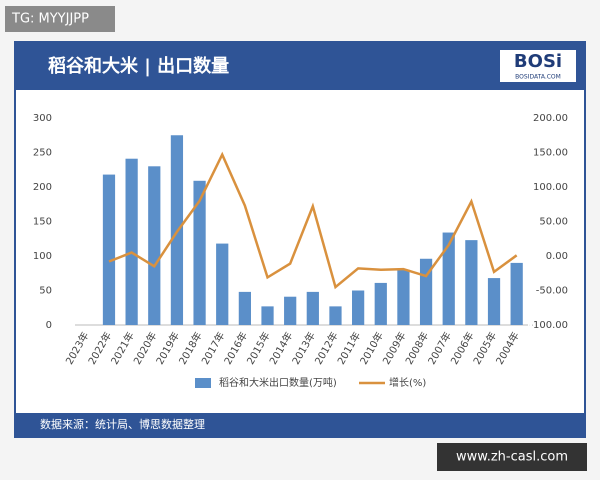  Describe the element at coordinates (42, 222) in the screenshot. I see `y-tick-label: 150` at that location.